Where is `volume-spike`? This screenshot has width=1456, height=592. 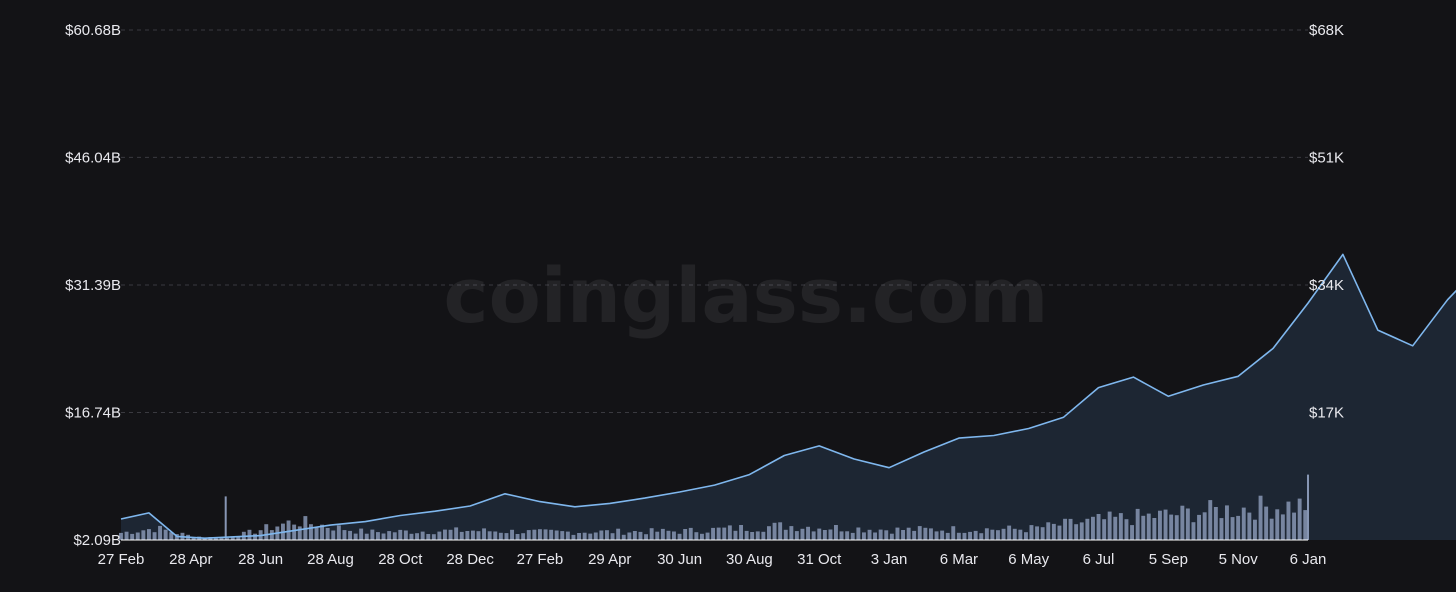
volume-spike is located at coordinates (1308, 507).